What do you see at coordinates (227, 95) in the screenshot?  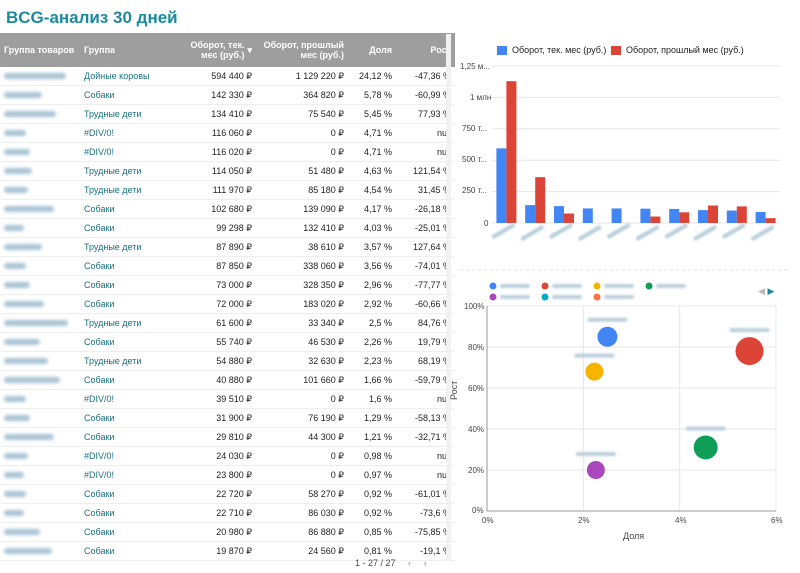 I see `table-row: Собаки 142 330 ₽ 364 820 ₽ 5,78 % -60,99 %` at bounding box center [227, 95].